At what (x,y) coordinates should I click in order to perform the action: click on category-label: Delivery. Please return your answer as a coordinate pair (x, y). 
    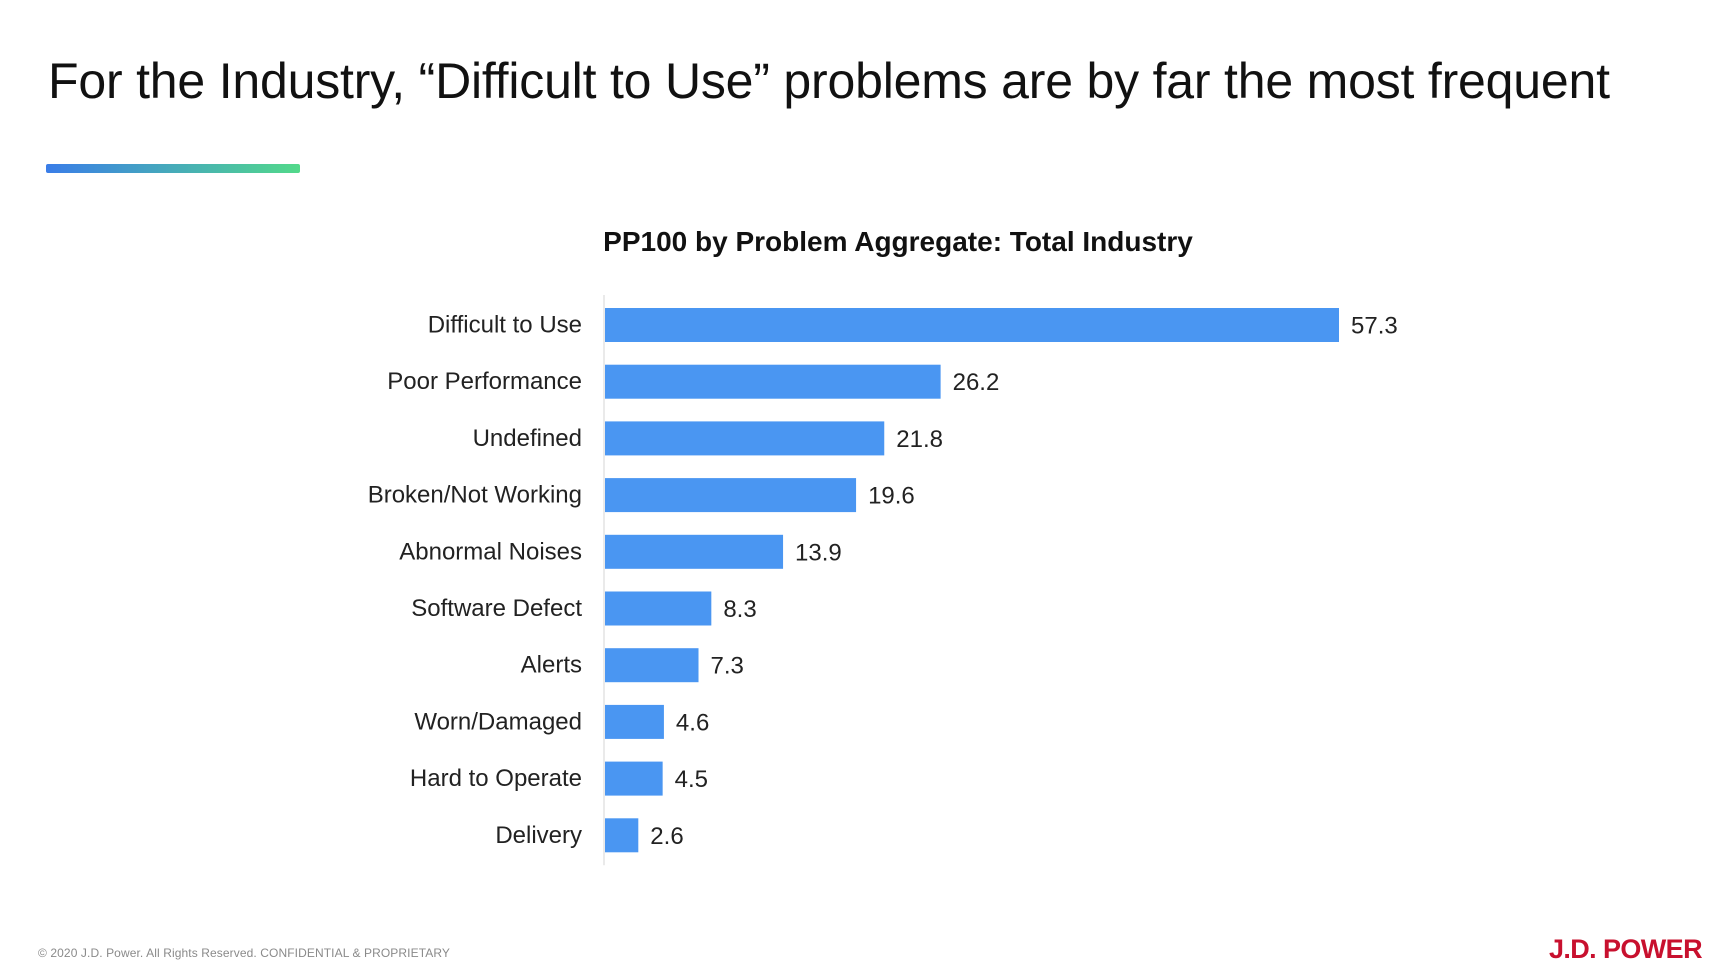
    Looking at the image, I should click on (538, 835).